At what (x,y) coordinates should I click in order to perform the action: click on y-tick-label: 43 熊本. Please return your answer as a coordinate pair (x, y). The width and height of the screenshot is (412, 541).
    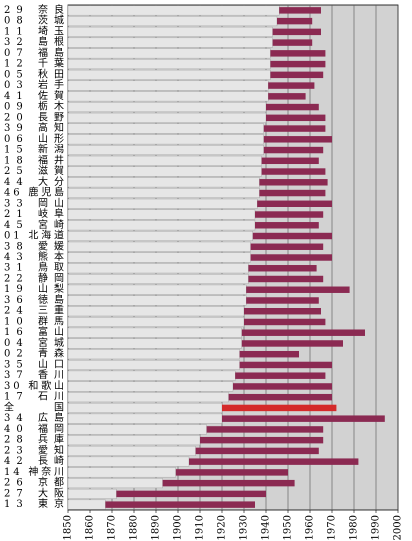
    Looking at the image, I should click on (34, 256).